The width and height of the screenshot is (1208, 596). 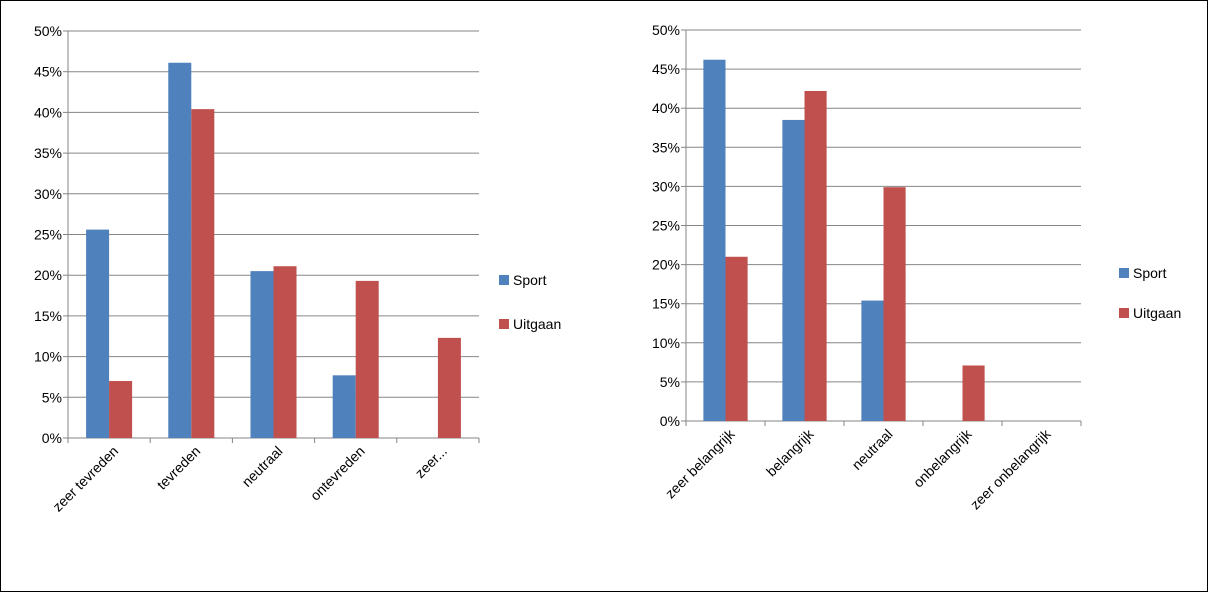 I want to click on x-category-label: belangrijk, so click(x=790, y=452).